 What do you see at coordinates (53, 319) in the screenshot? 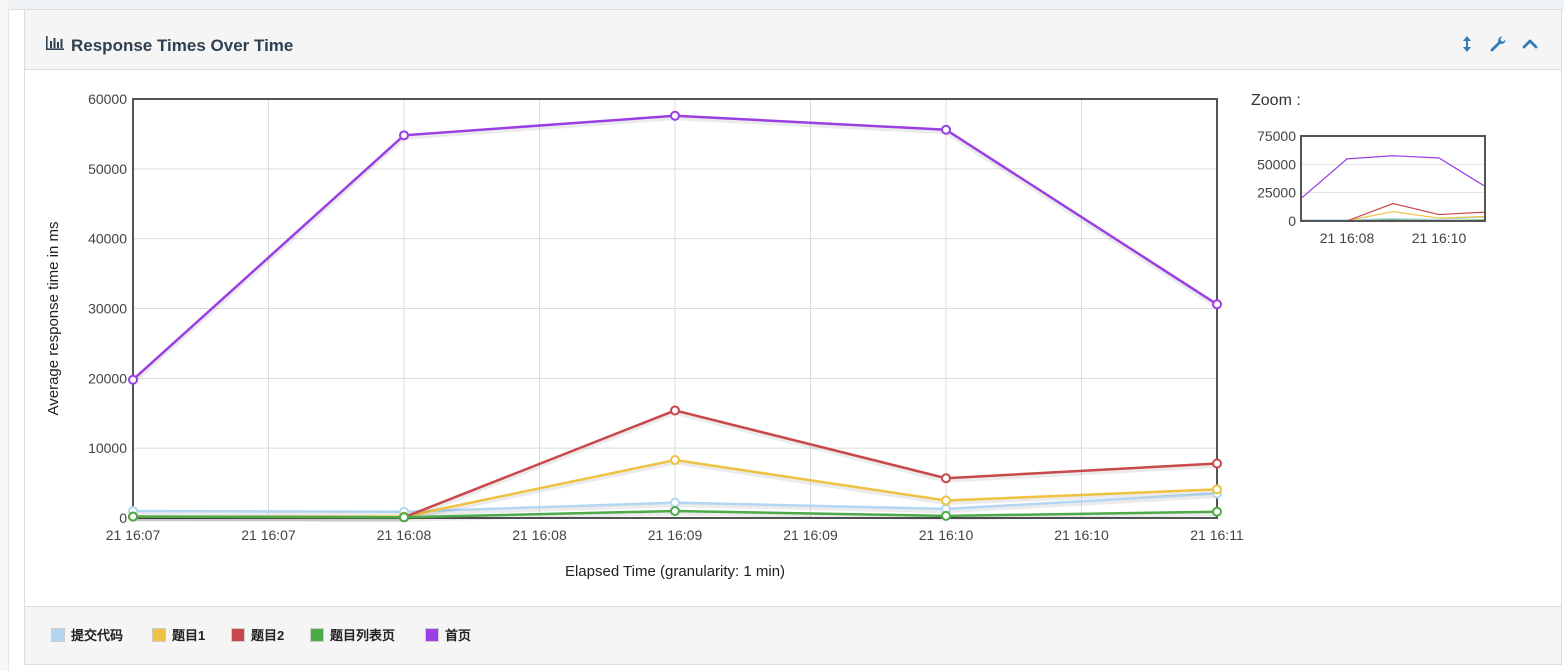
I see `y-axis-title: Average response time in ms` at bounding box center [53, 319].